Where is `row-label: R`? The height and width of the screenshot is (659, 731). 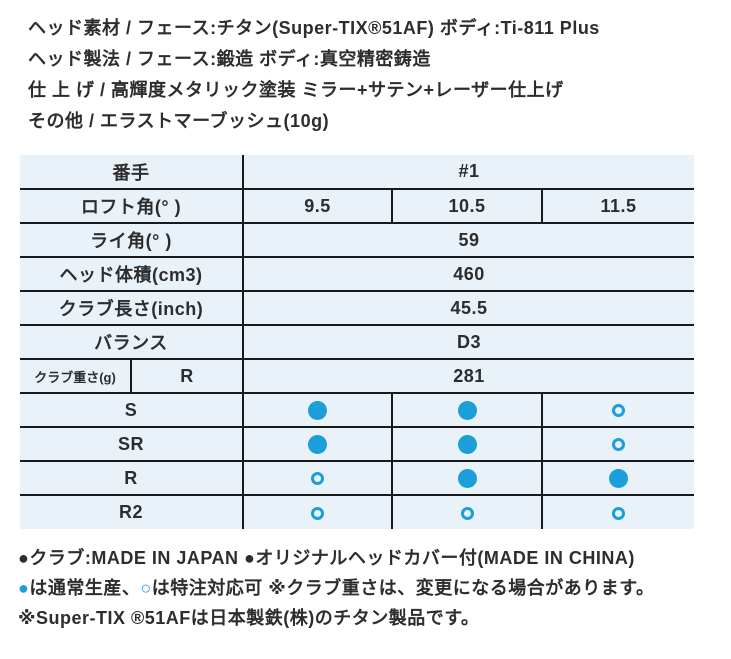
row-label: R is located at coordinates (132, 478).